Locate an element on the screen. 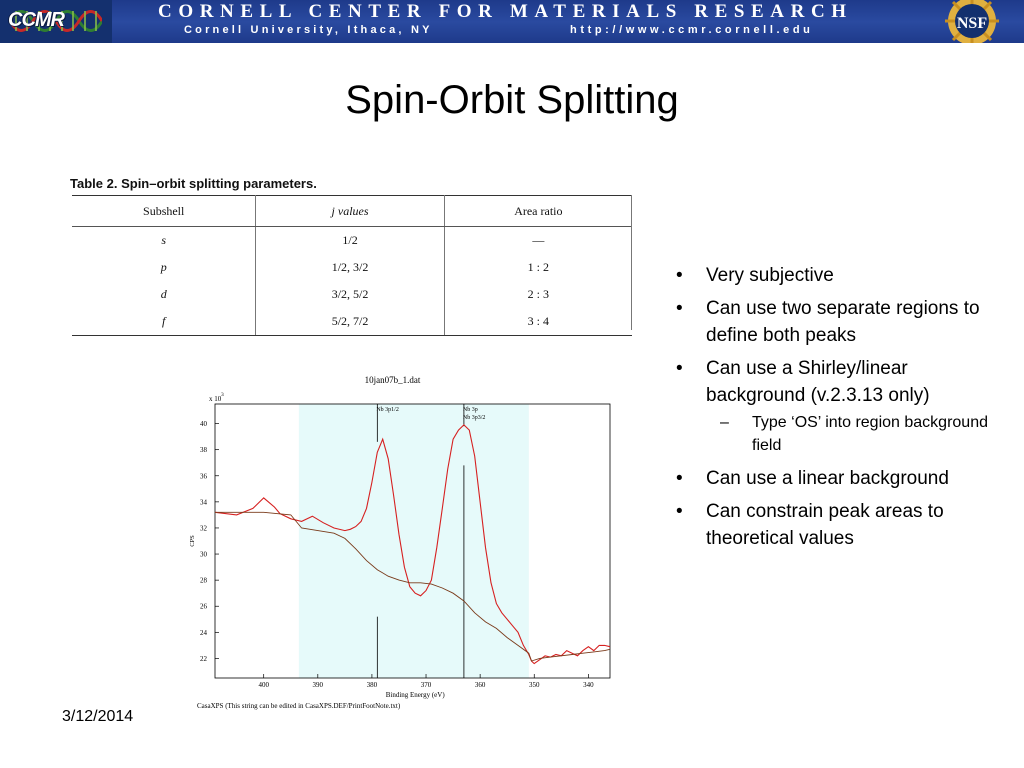 The height and width of the screenshot is (768, 1024). nsf-sunburst-icon is located at coordinates (972, 21).